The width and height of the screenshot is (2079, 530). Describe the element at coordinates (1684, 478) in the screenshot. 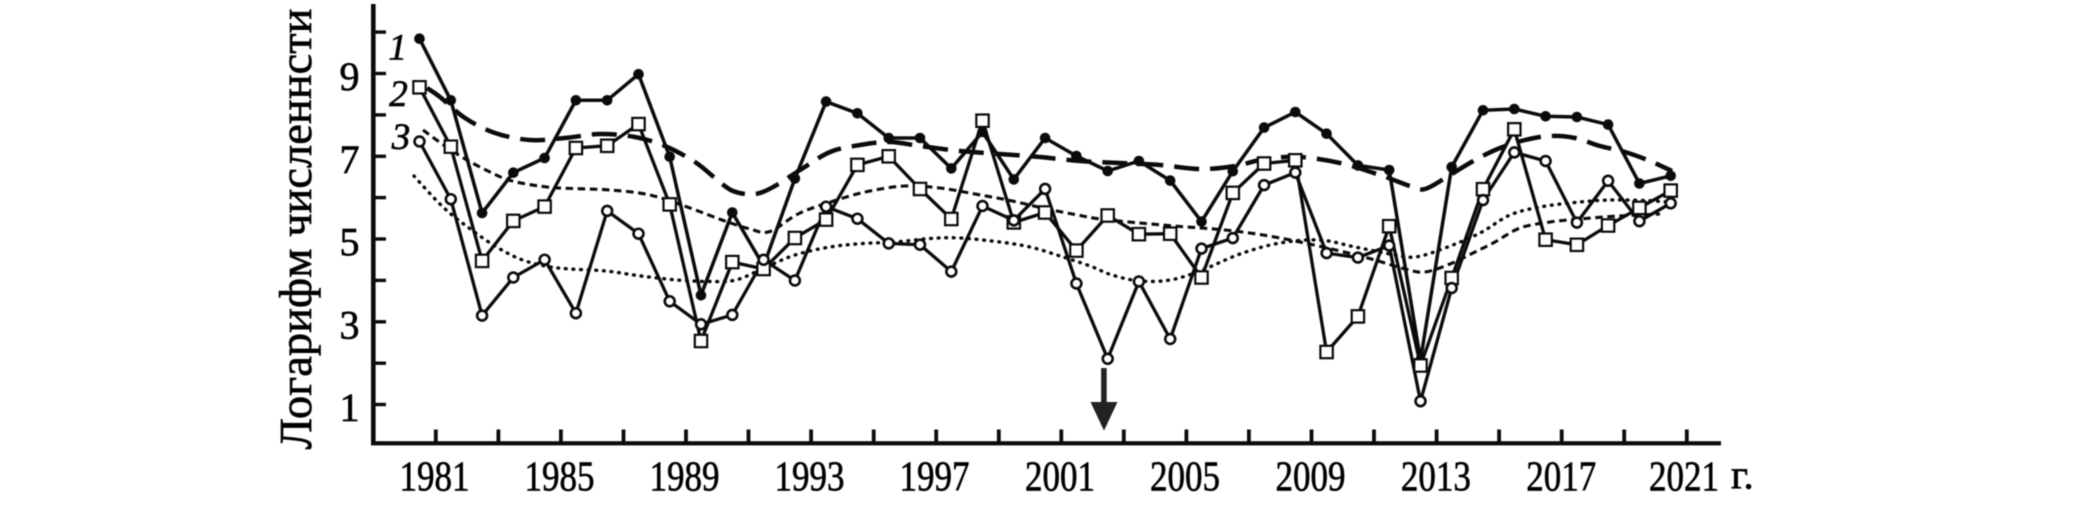

I see `svg-text: 2021` at that location.